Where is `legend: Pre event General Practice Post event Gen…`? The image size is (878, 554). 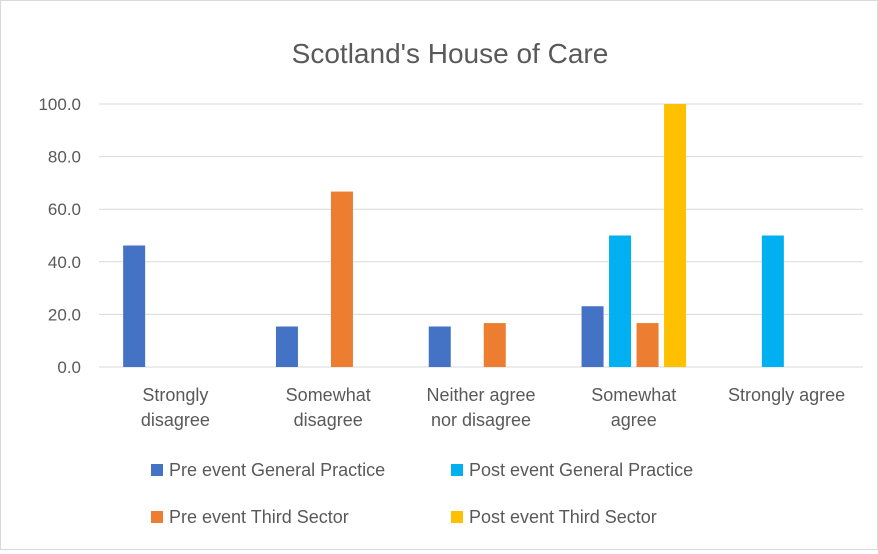
legend: Pre event General Practice Post event Gen… is located at coordinates (422, 493).